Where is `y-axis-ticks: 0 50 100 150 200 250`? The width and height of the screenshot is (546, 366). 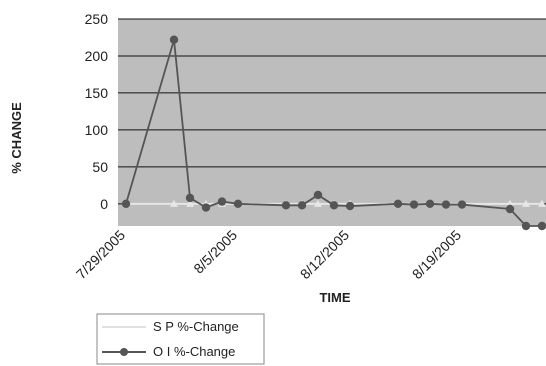
y-axis-ticks: 0 50 100 150 200 250 is located at coordinates (97, 111).